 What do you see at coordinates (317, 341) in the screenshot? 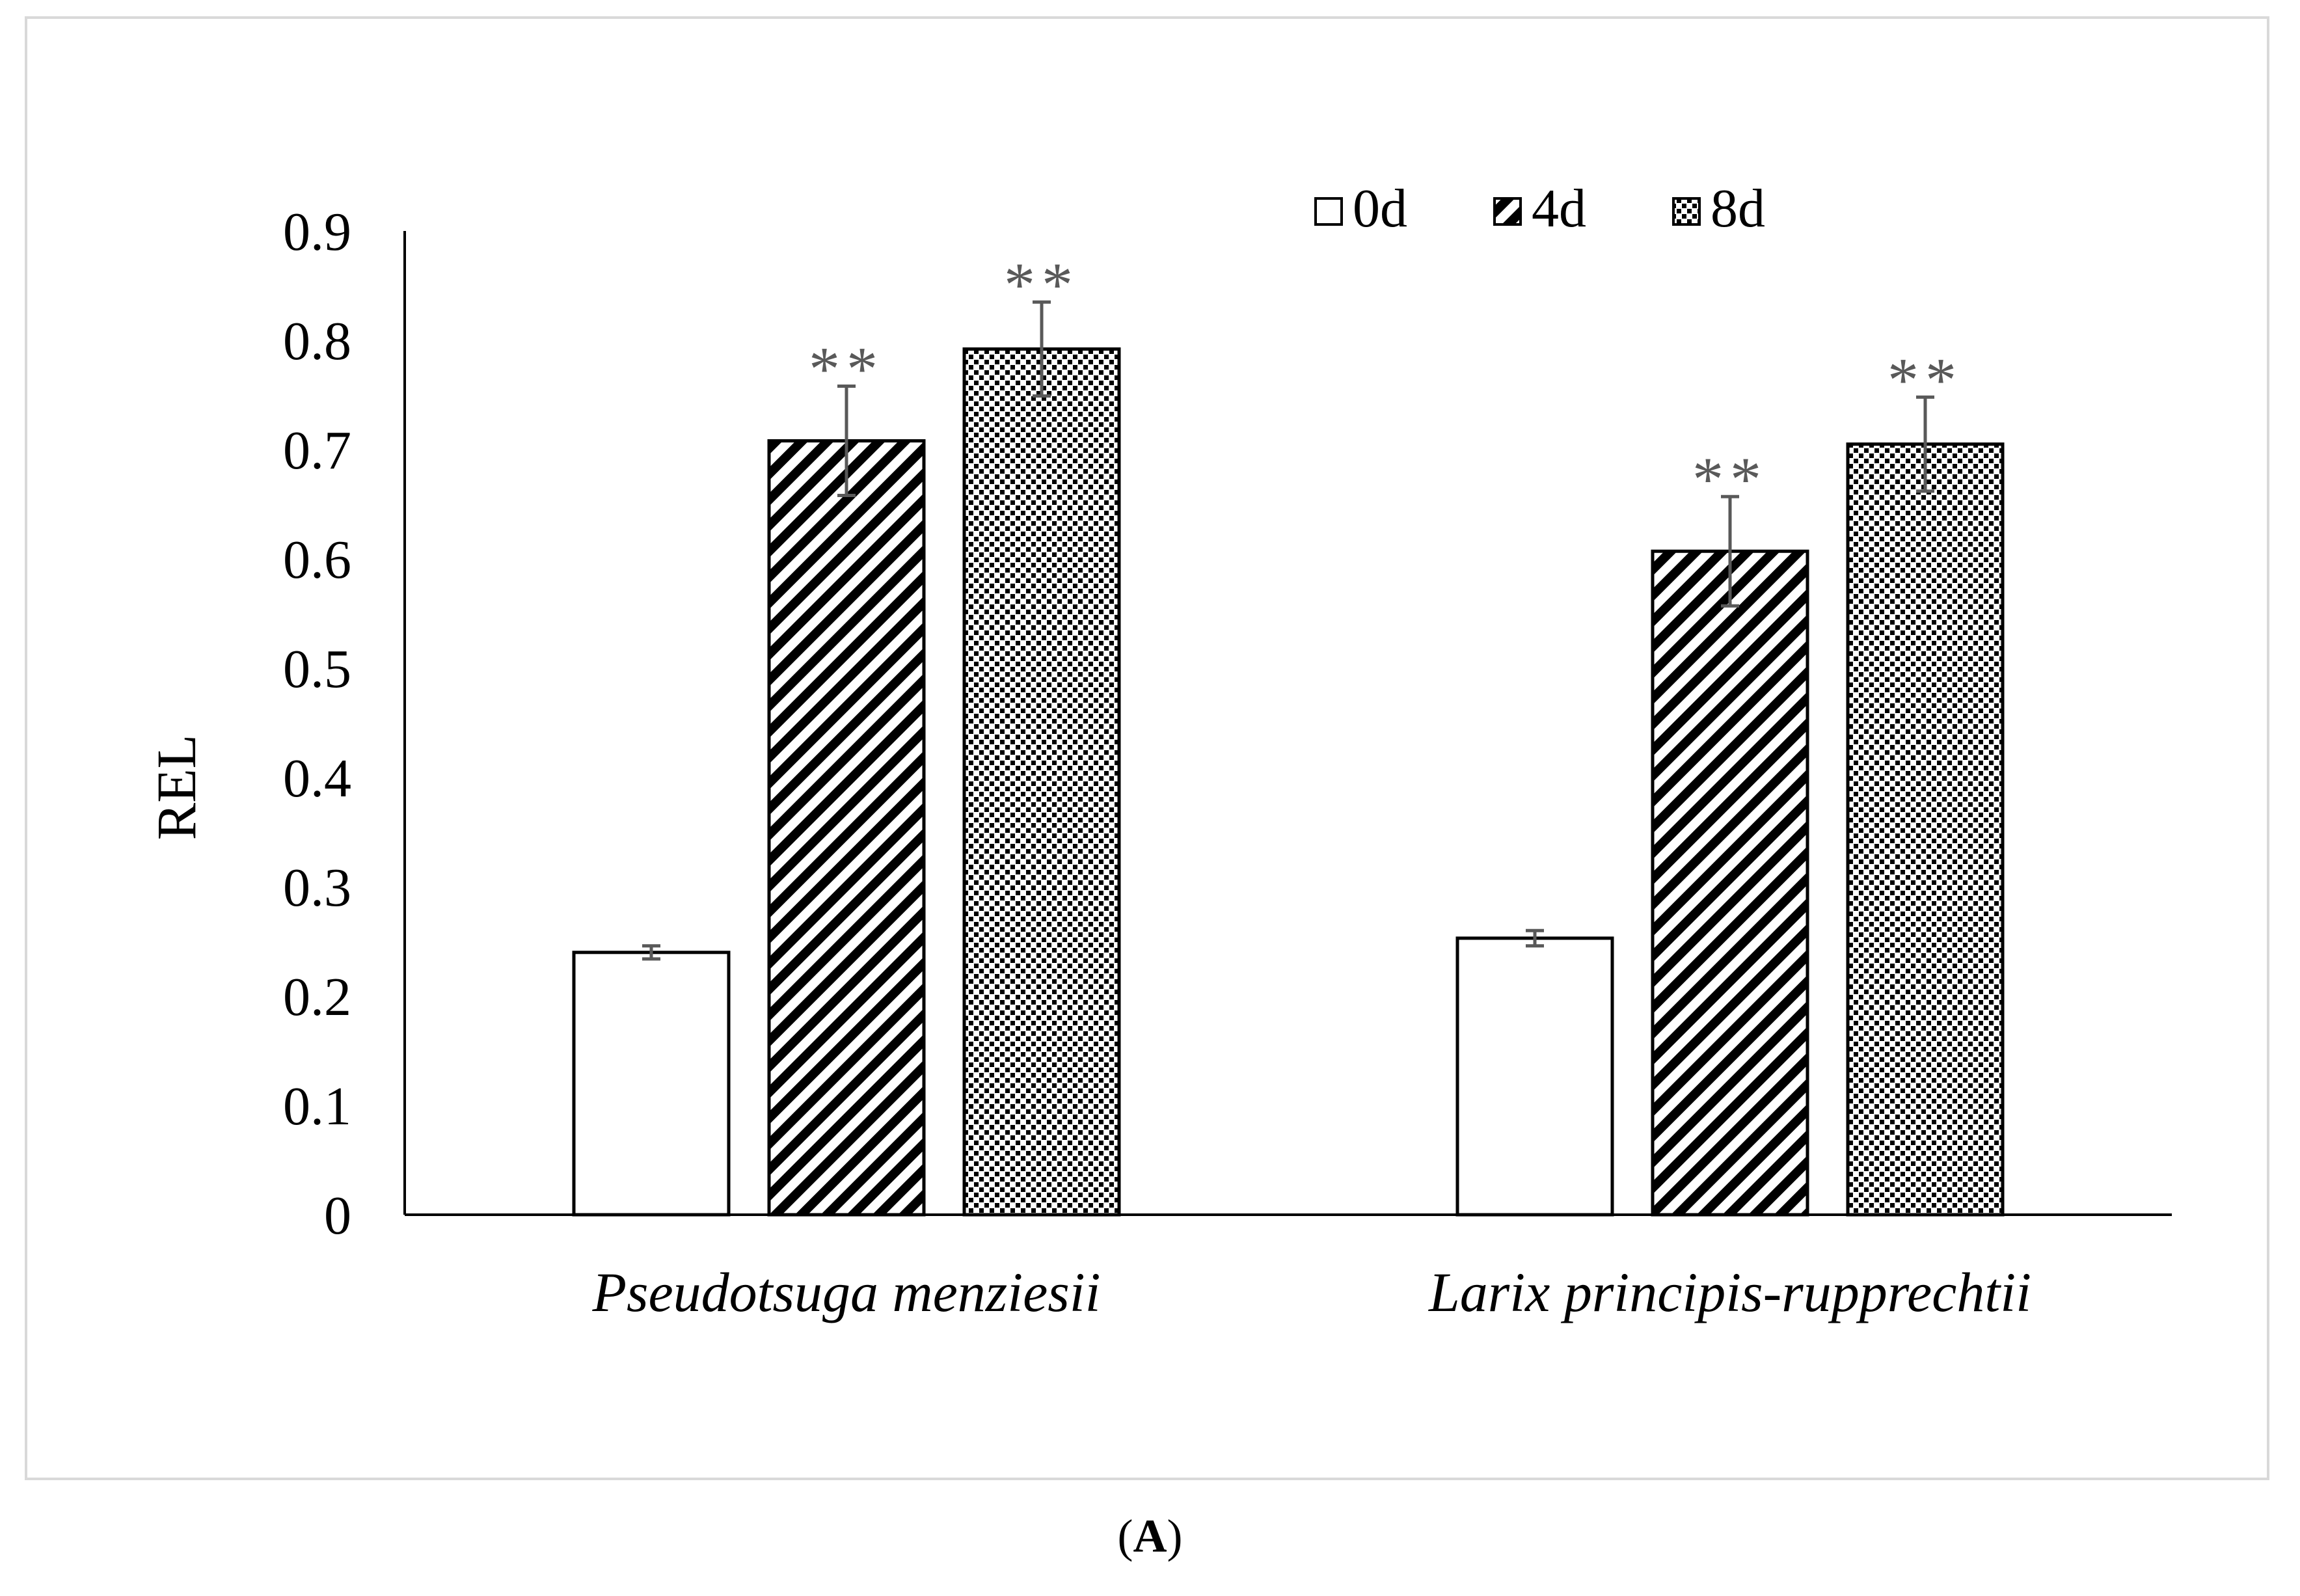
I see `y-tick-label: 0.8` at bounding box center [317, 341].